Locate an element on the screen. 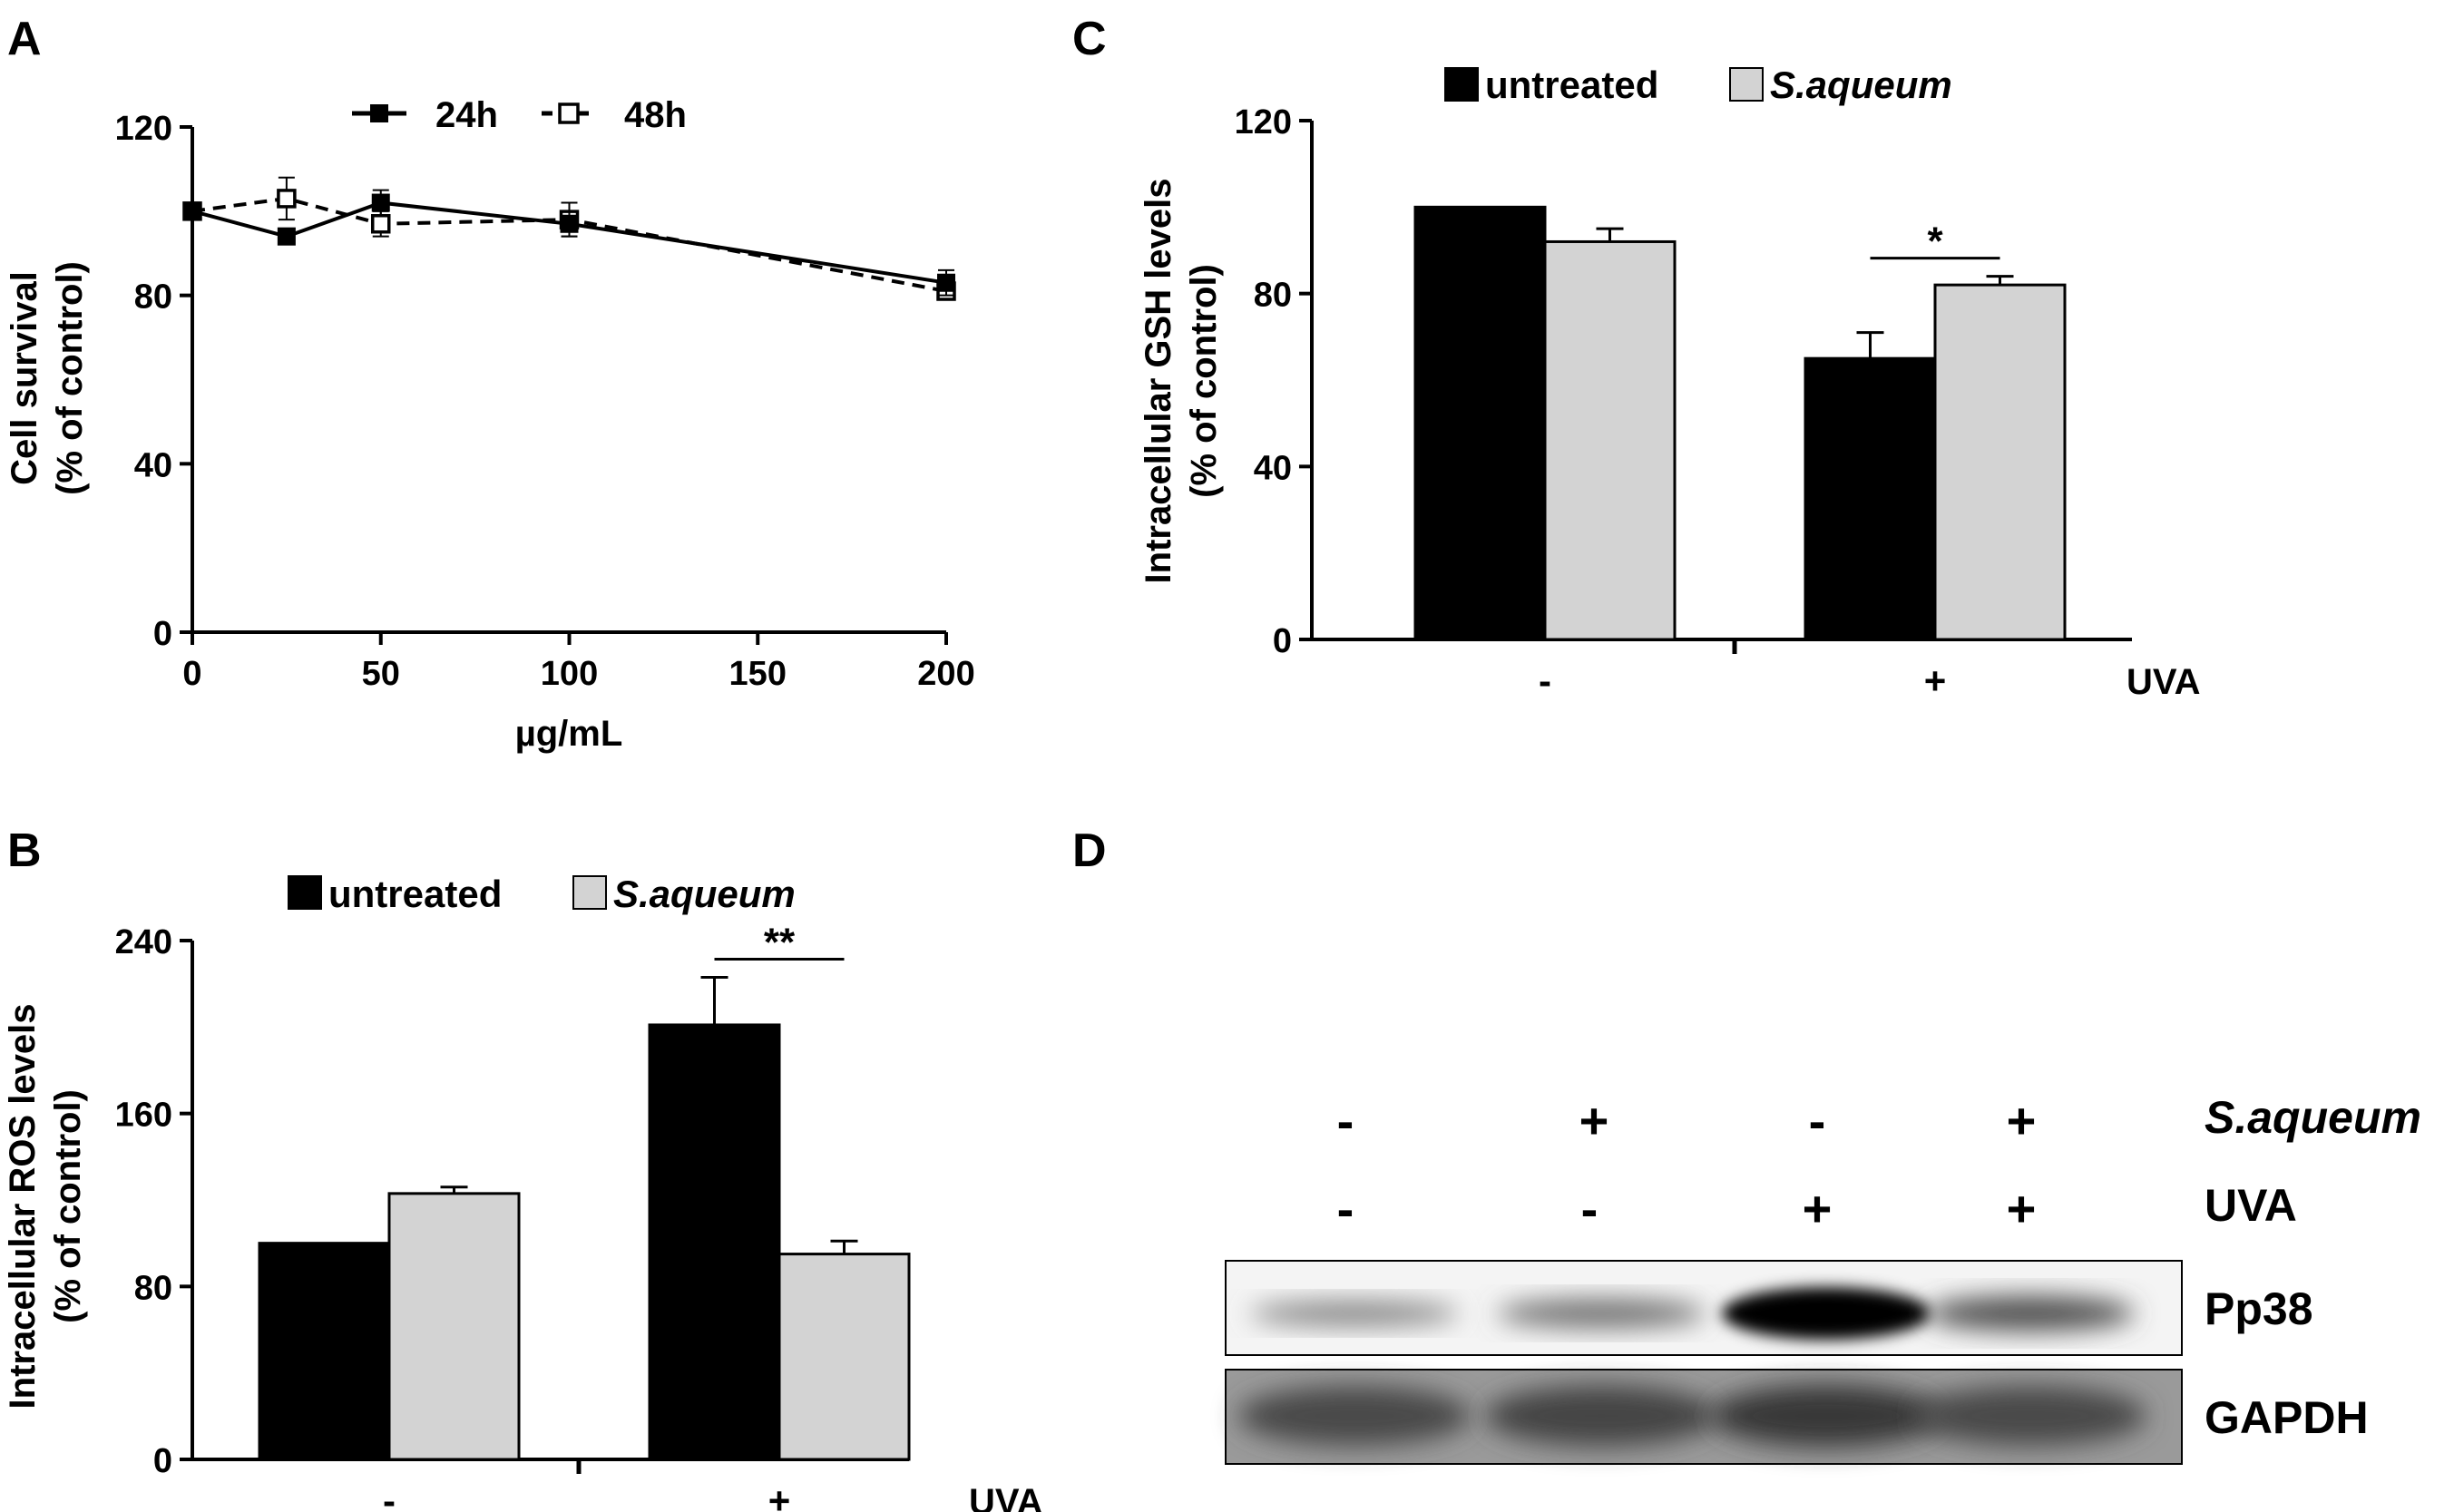 The height and width of the screenshot is (1512, 2454). panel-b-bars is located at coordinates (584, 1218).